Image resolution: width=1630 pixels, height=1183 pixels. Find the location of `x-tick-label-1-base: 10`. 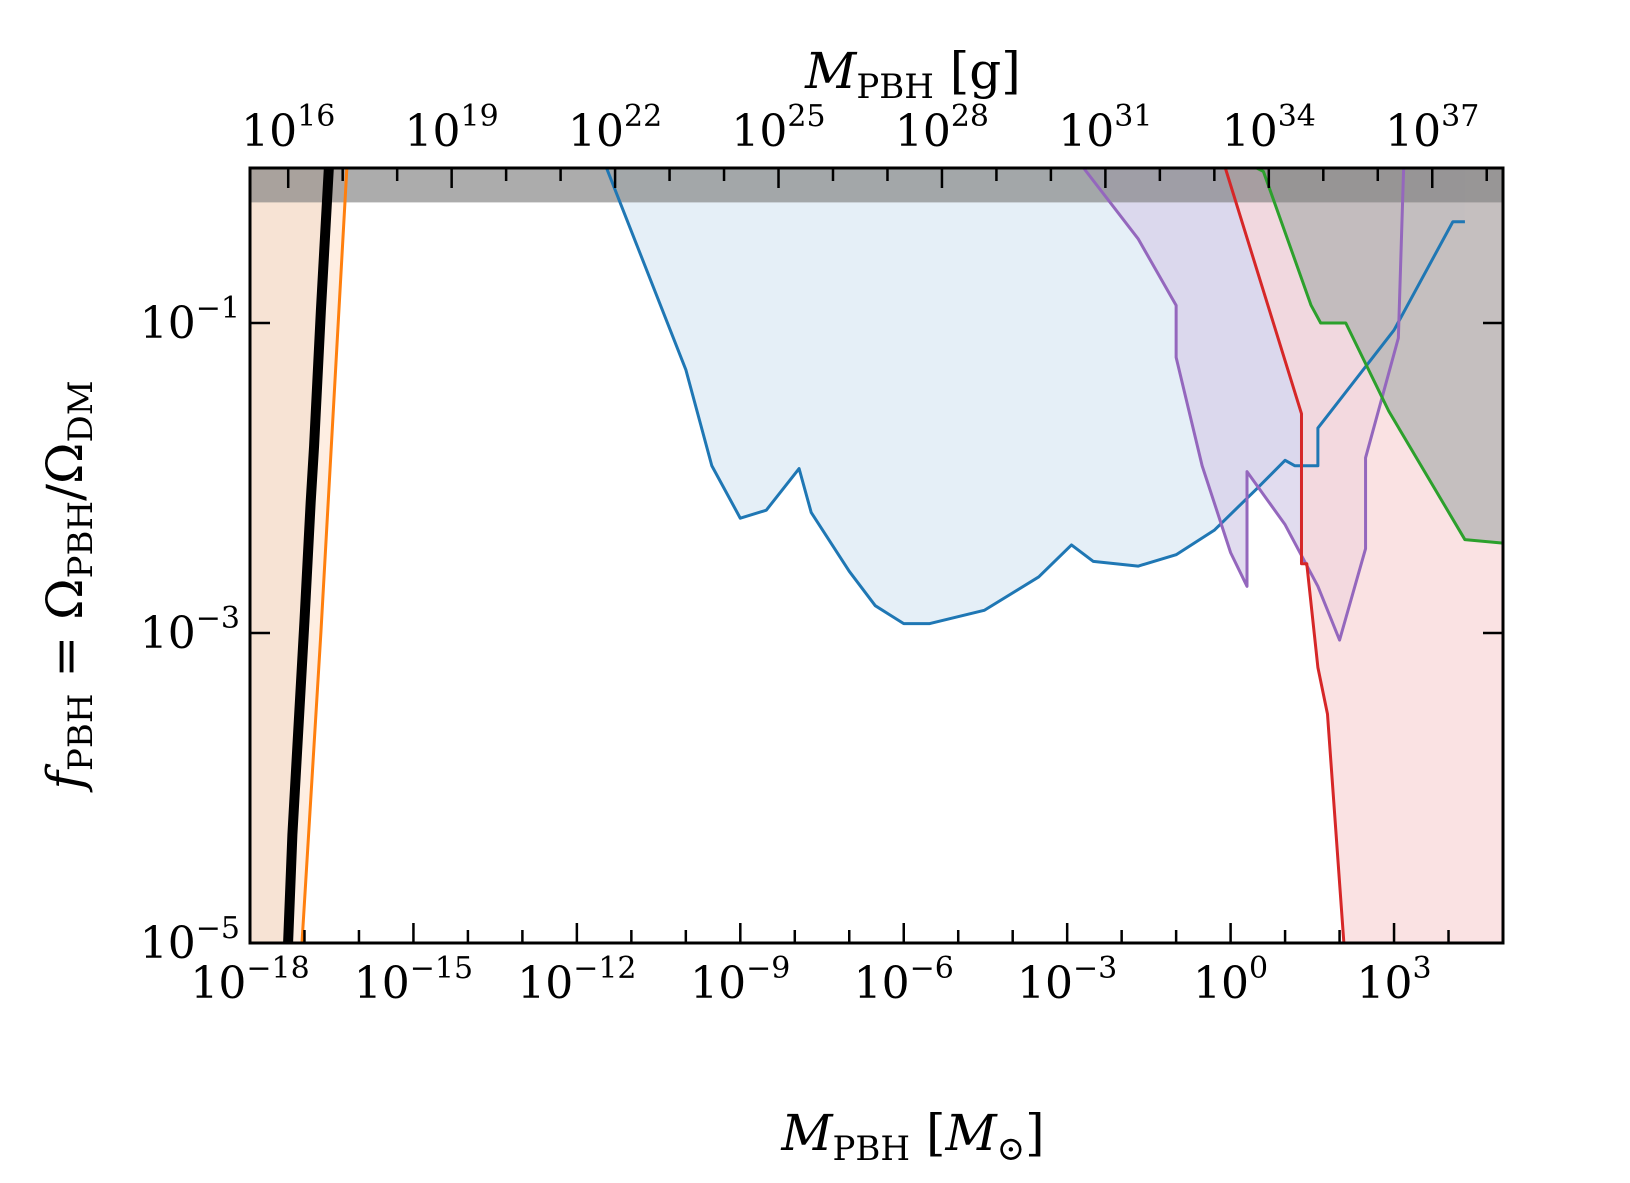

x-tick-label-1-base: 10 is located at coordinates (382, 983).